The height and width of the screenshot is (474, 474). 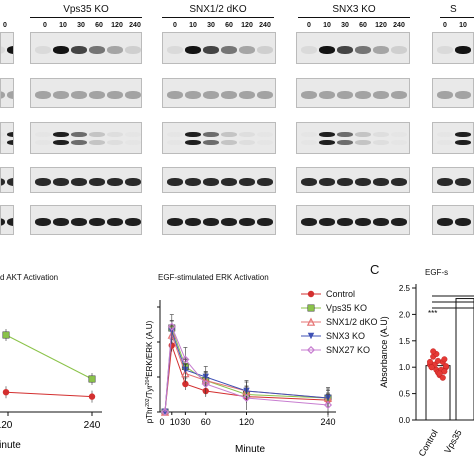 What do you see at coordinates (86, 9) in the screenshot?
I see `condition-label-vps35: Vps35 KO` at bounding box center [86, 9].